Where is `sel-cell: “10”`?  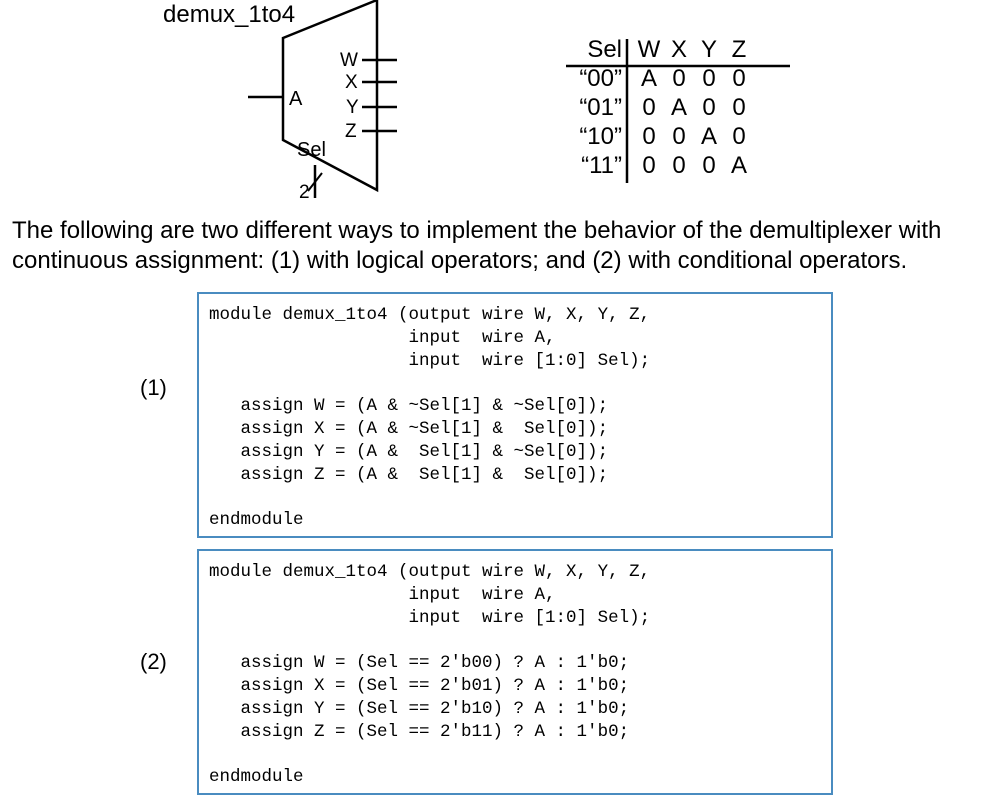 sel-cell: “10” is located at coordinates (600, 136).